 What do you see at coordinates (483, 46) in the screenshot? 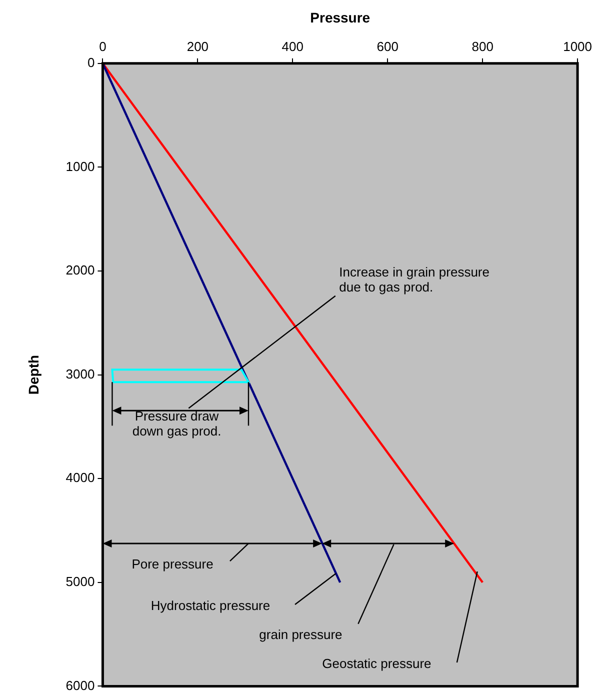
I see `x-tick-label: 800` at bounding box center [483, 46].